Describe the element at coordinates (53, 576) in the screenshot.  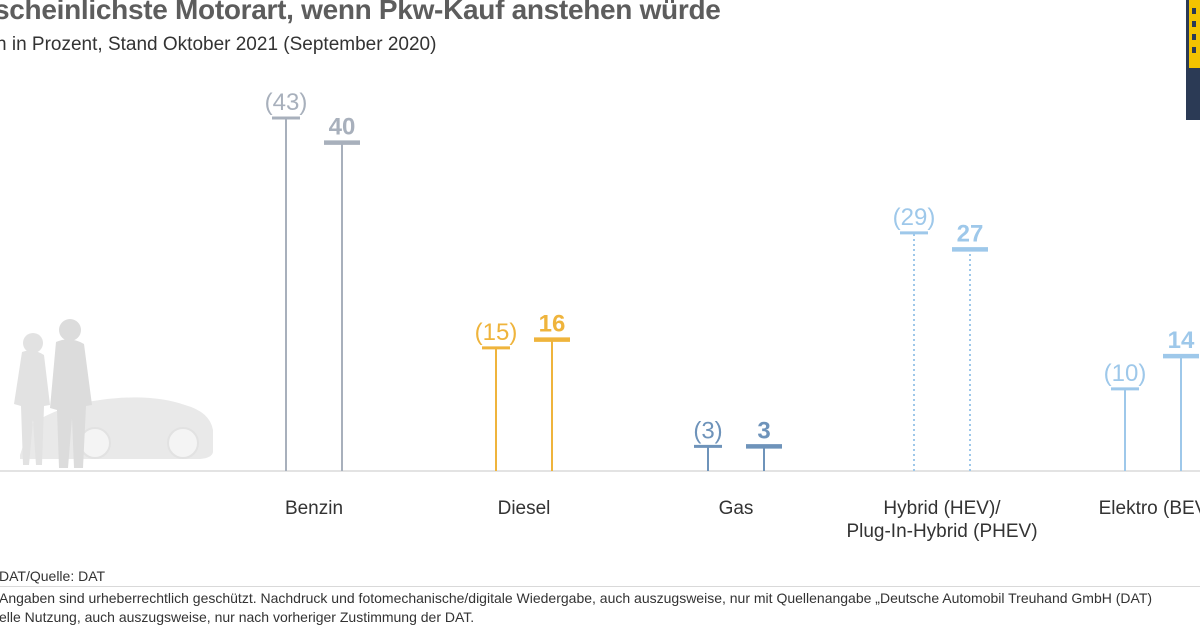
I see `footer-source: DAT/Quelle: DAT` at that location.